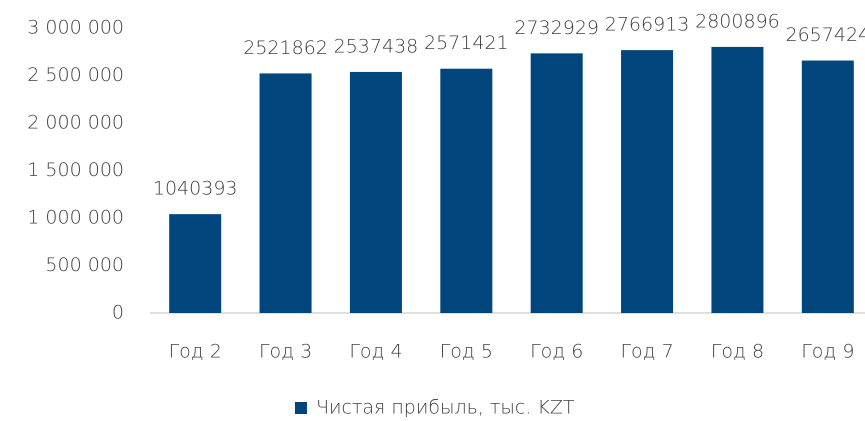 Image resolution: width=865 pixels, height=421 pixels. Describe the element at coordinates (285, 48) in the screenshot. I see `value-label: 2521862` at that location.